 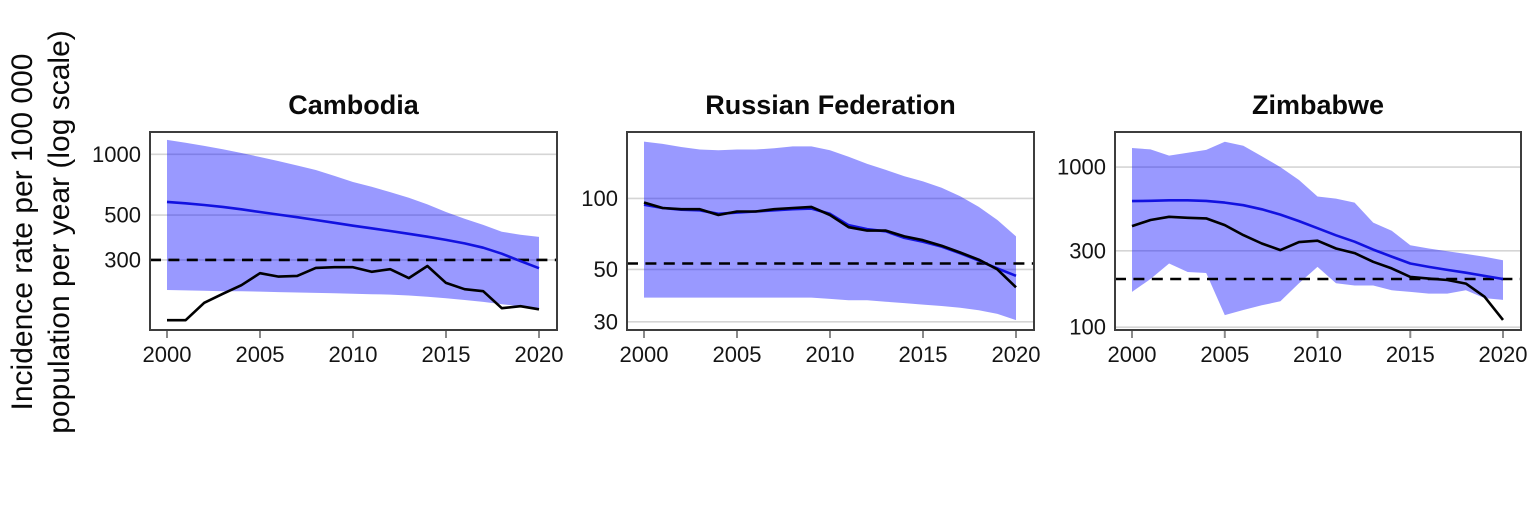 I want to click on y-tick-label: 500, so click(x=122, y=215).